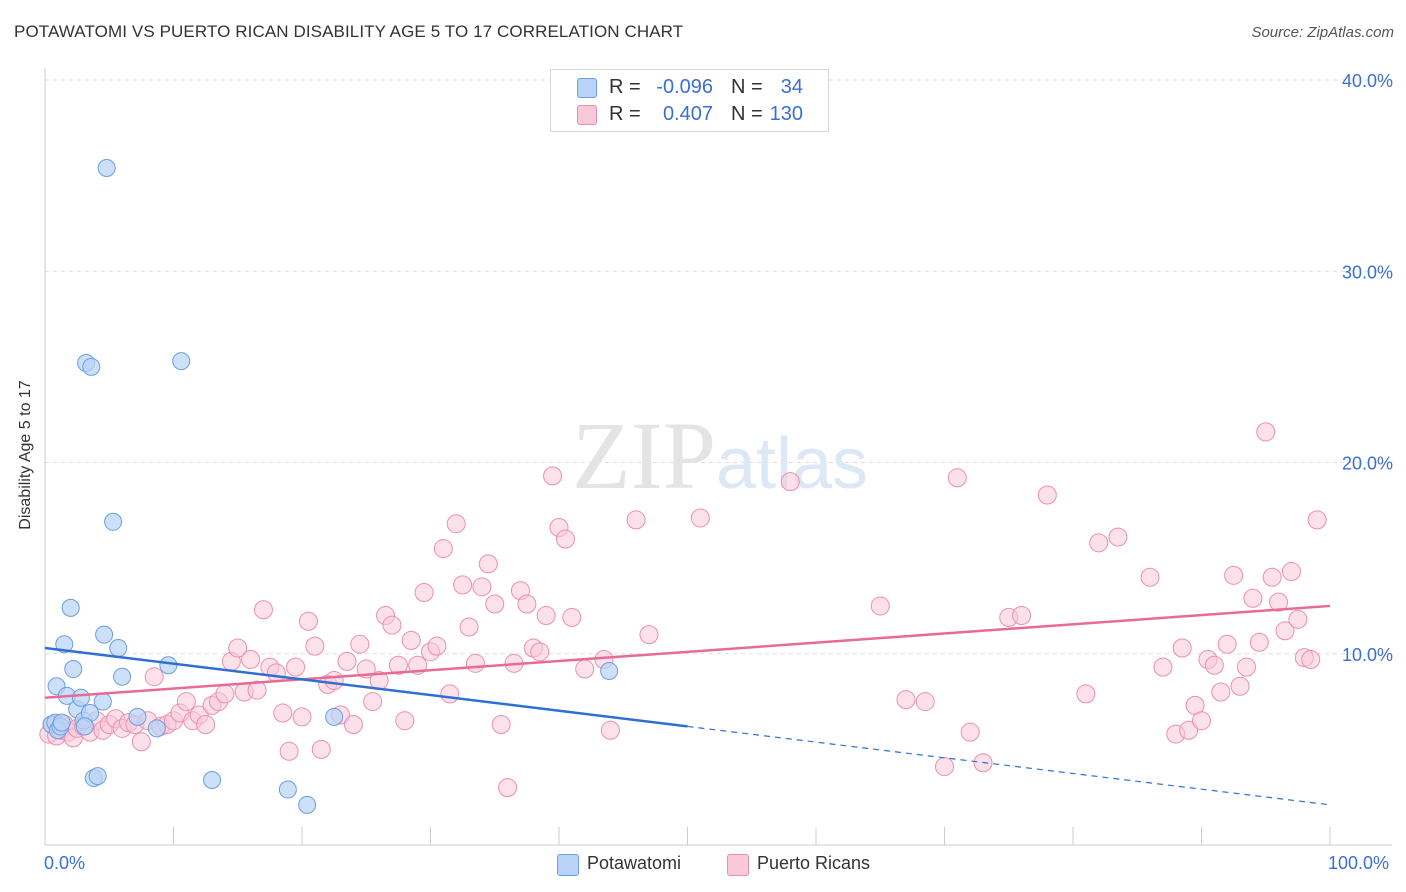 The image size is (1406, 892). What do you see at coordinates (689, 114) in the screenshot?
I see `legend-row-puerto-ricans: R = 0.407 N = 130` at bounding box center [689, 114].